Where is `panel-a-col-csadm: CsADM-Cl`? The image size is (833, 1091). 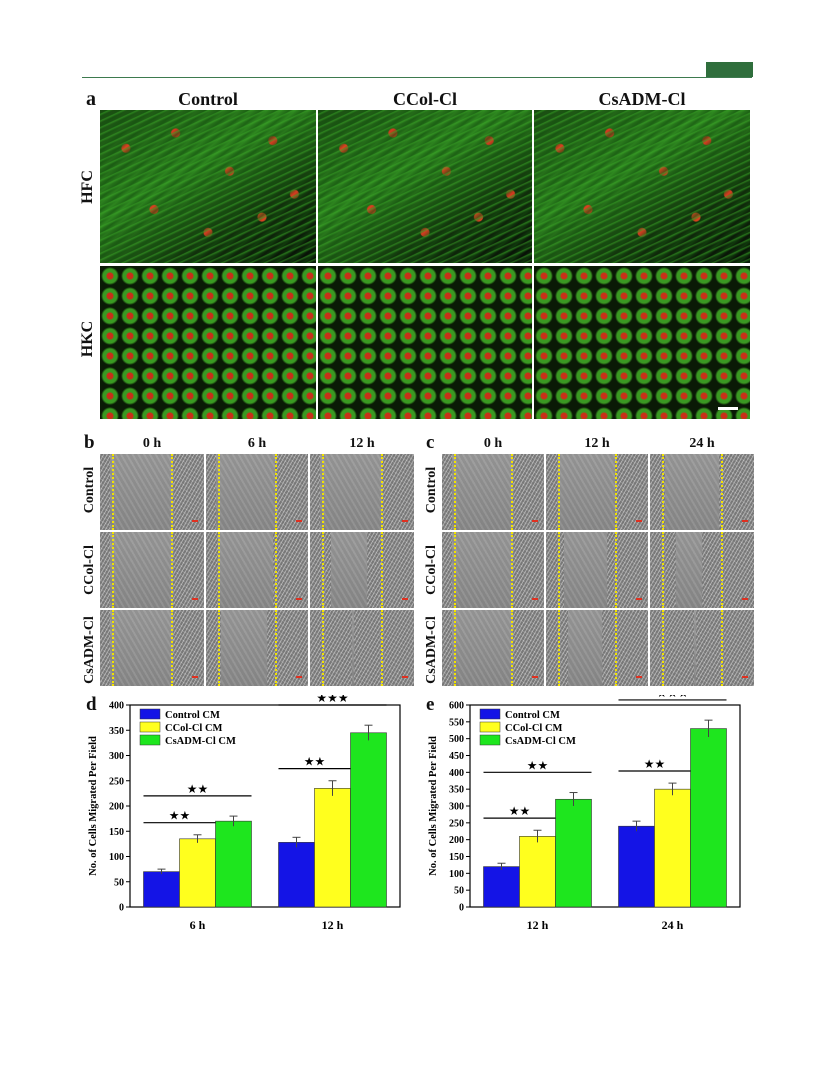 panel-a-col-csadm: CsADM-Cl is located at coordinates (642, 99).